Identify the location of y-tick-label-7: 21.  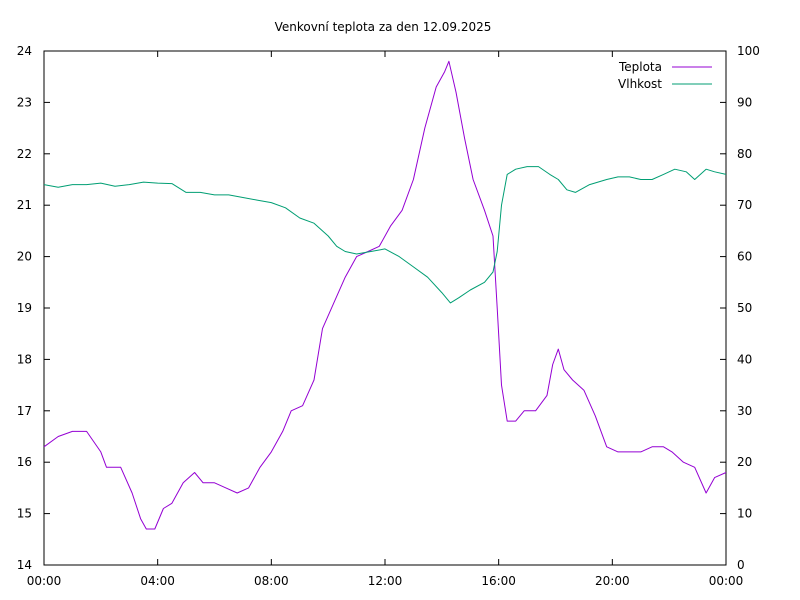
(24, 205).